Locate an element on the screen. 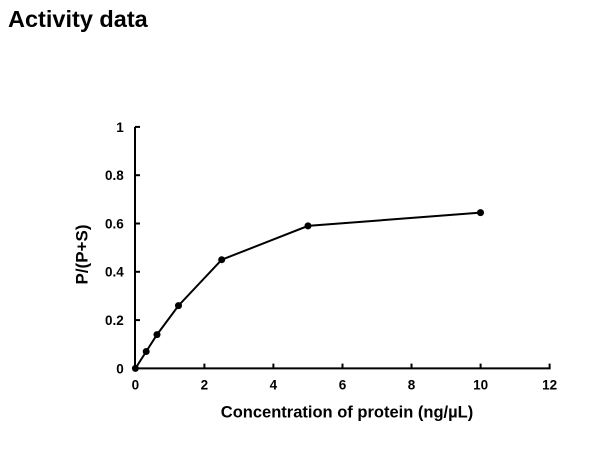  svg-text: 2 is located at coordinates (205, 384).